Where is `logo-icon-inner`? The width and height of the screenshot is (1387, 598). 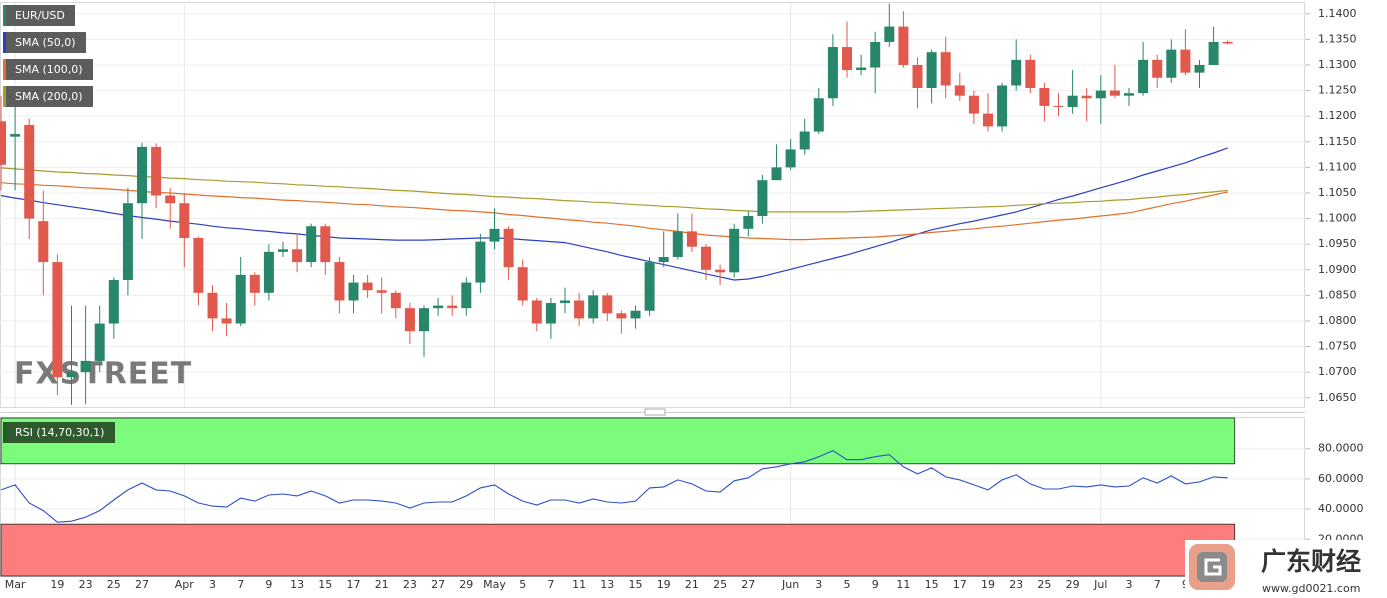
logo-icon-inner is located at coordinates (1212, 567).